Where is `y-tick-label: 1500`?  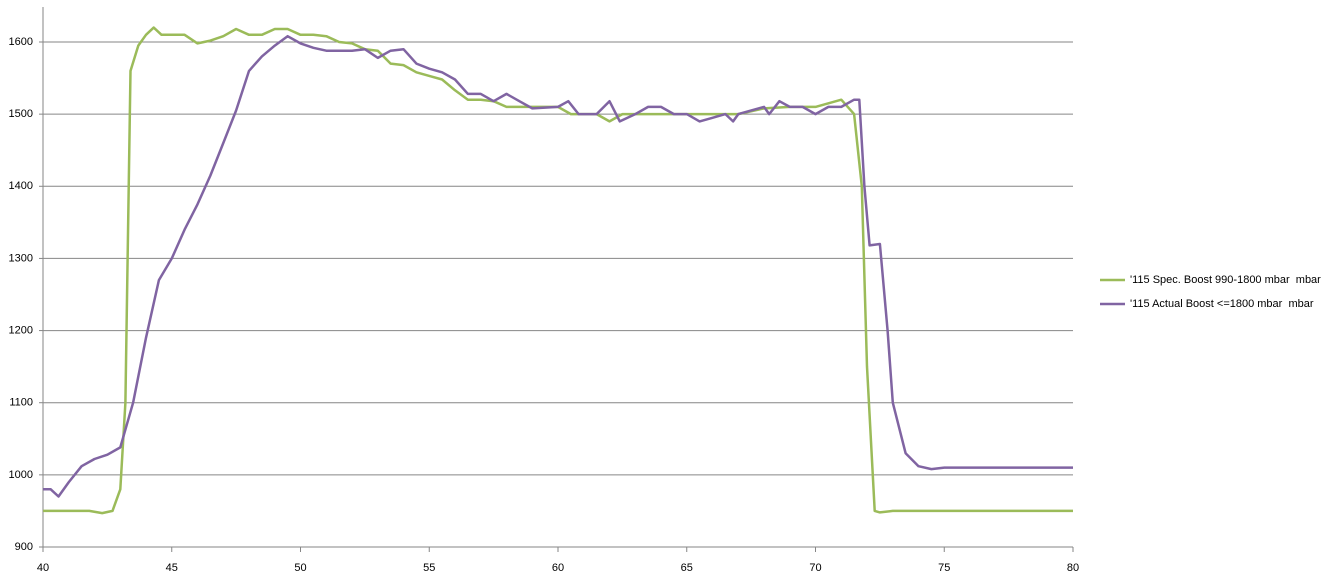 y-tick-label: 1500 is located at coordinates (21, 114).